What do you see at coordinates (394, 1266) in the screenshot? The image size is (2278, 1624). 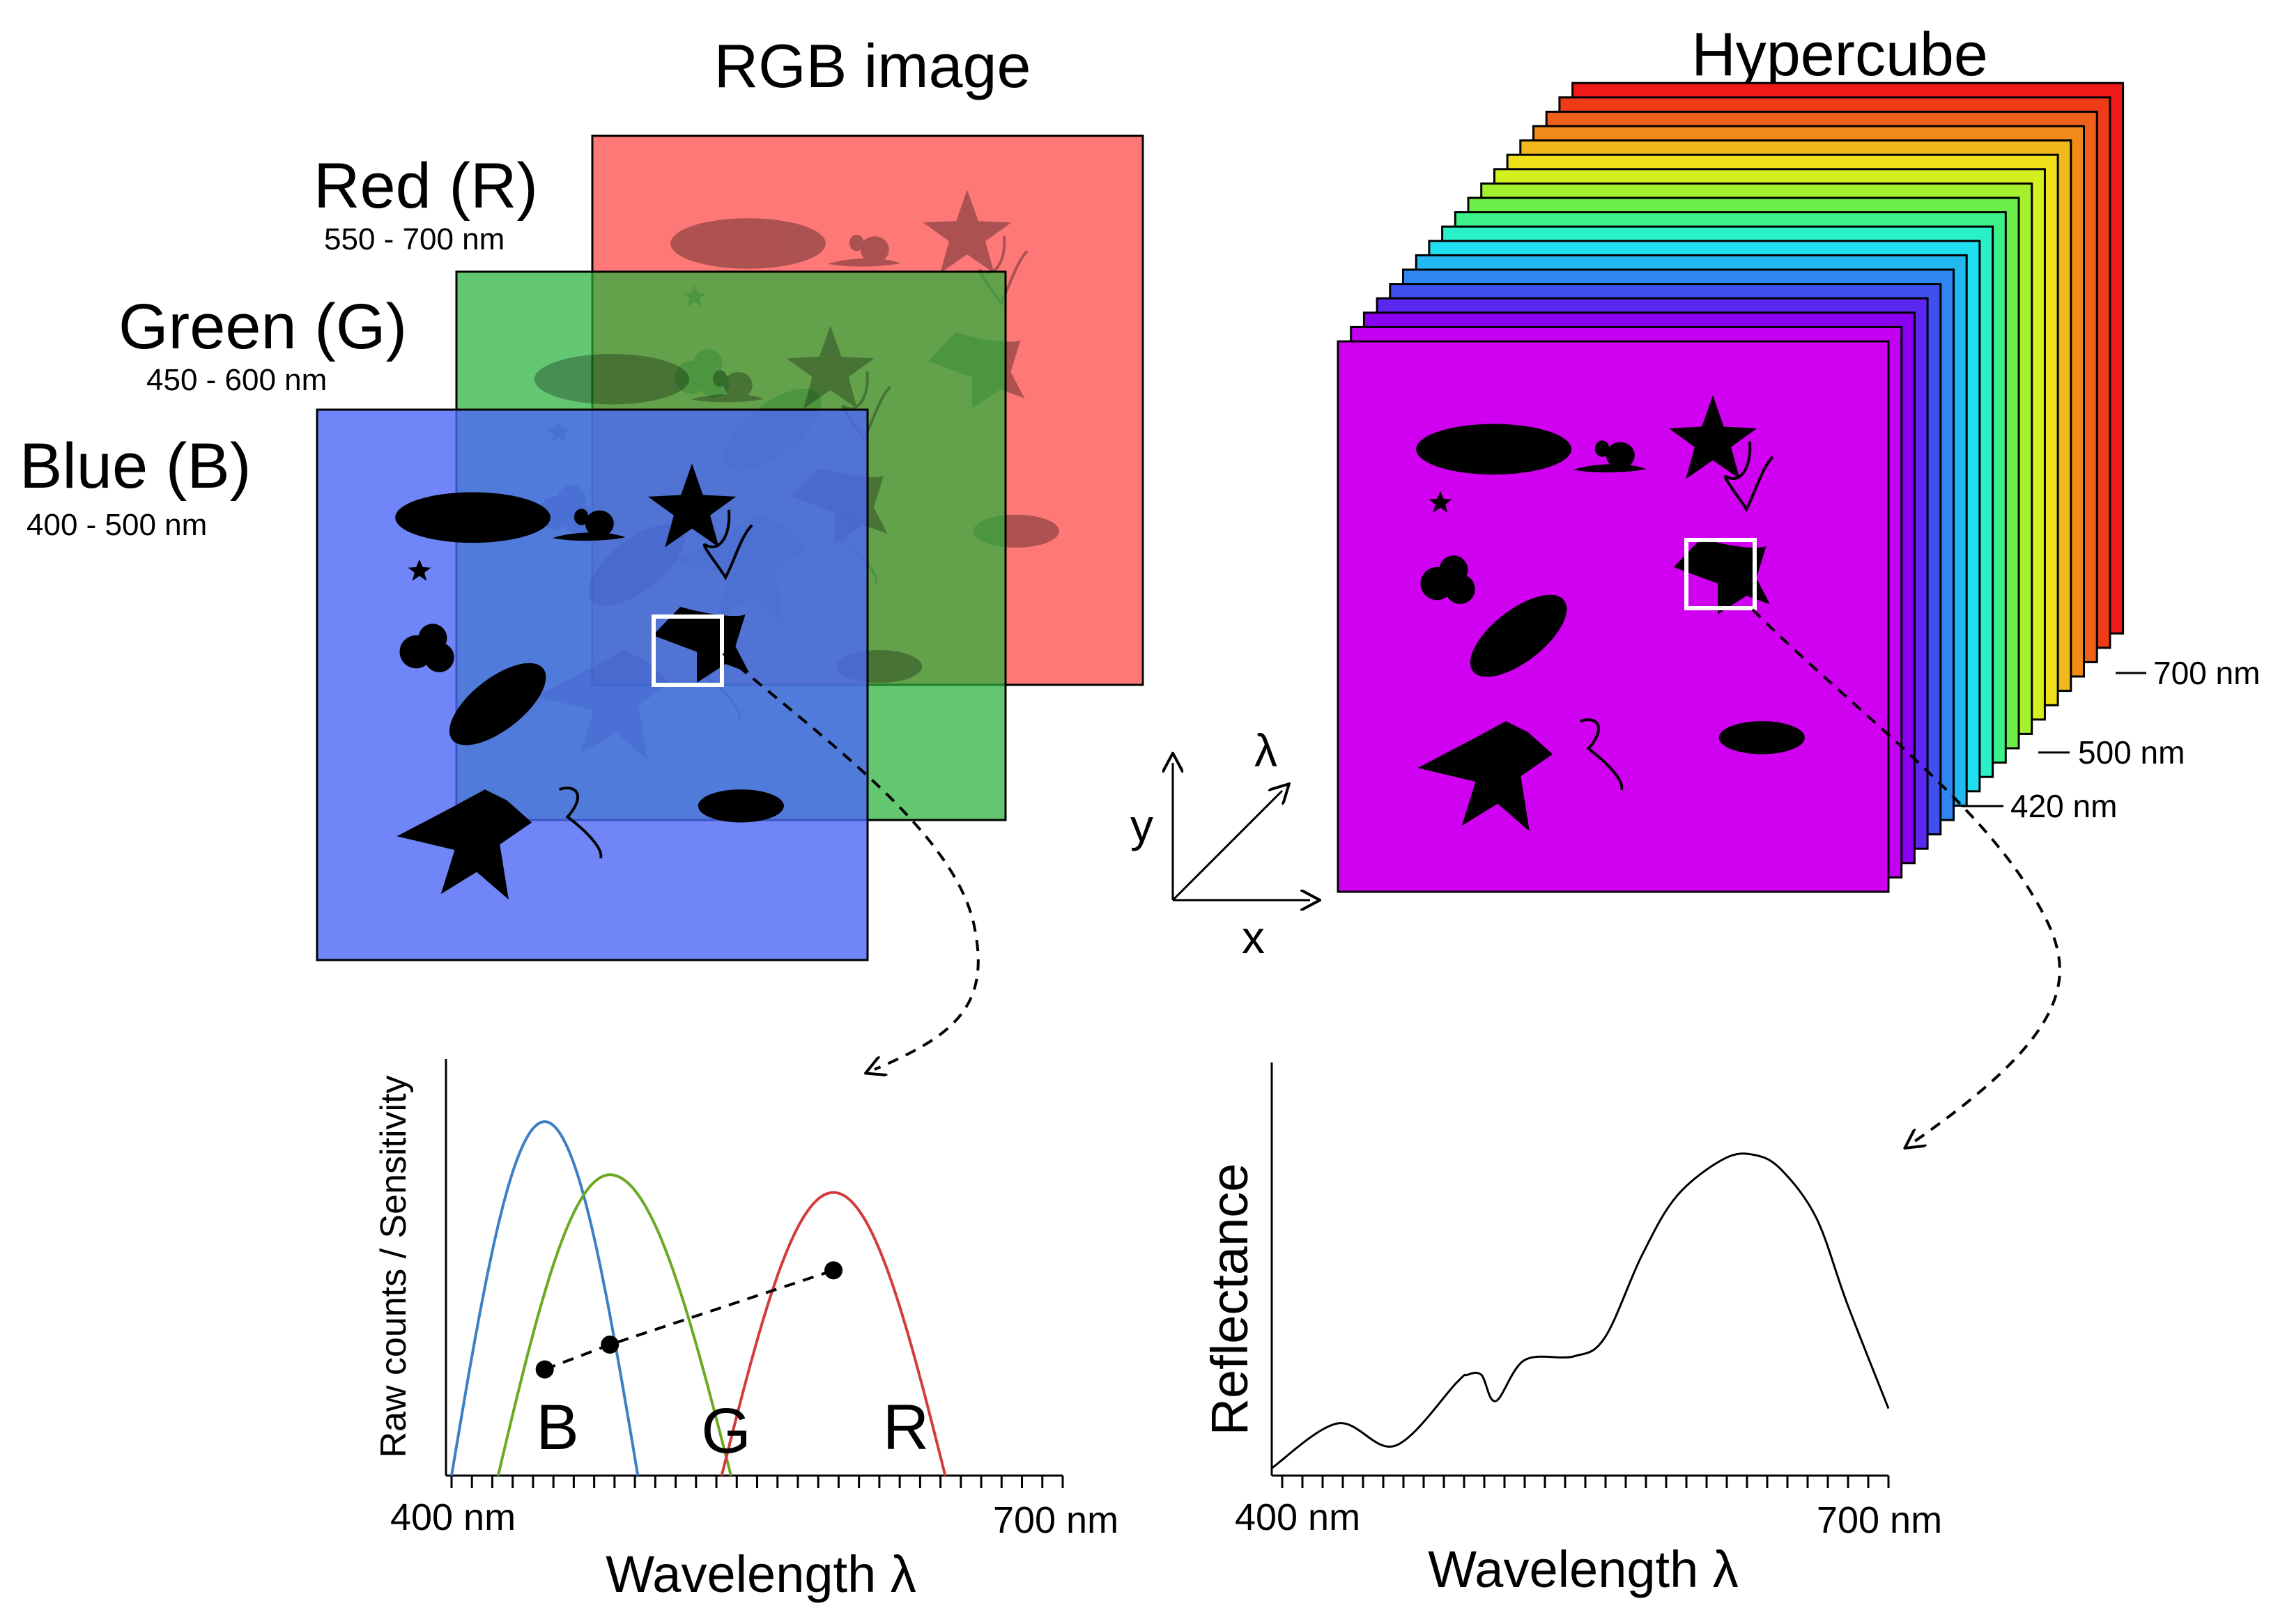 I see `rgb-chart-ylabel: Raw counts / Sensitivity` at bounding box center [394, 1266].